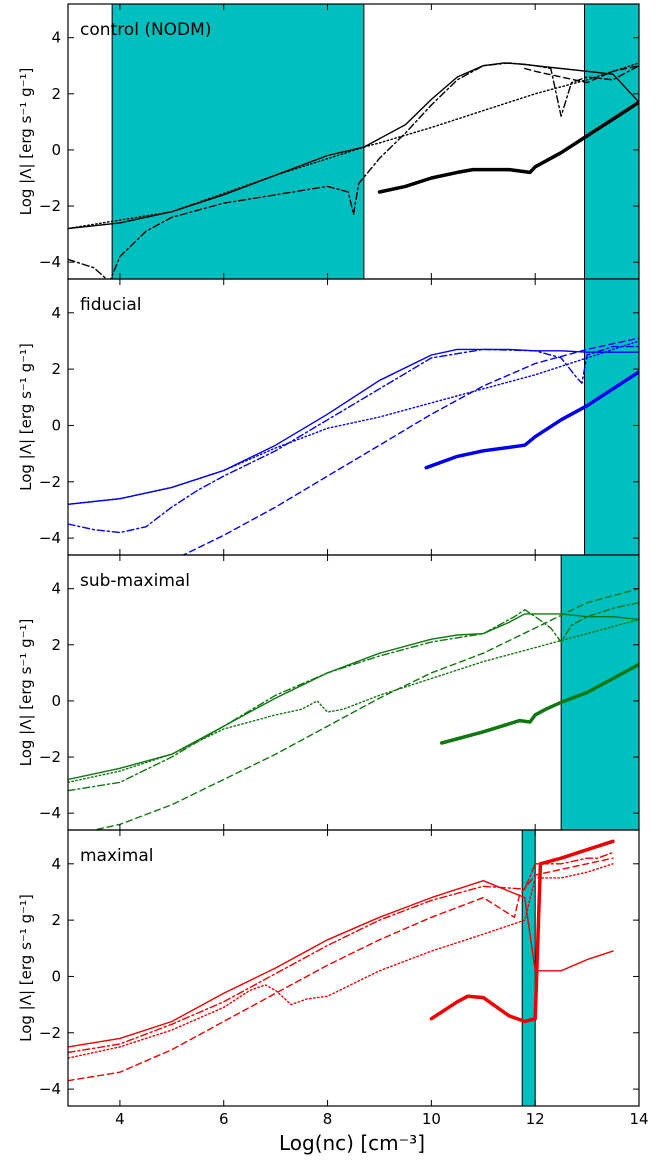 The height and width of the screenshot is (1161, 667). I want to click on x-tick-label: 12, so click(535, 1119).